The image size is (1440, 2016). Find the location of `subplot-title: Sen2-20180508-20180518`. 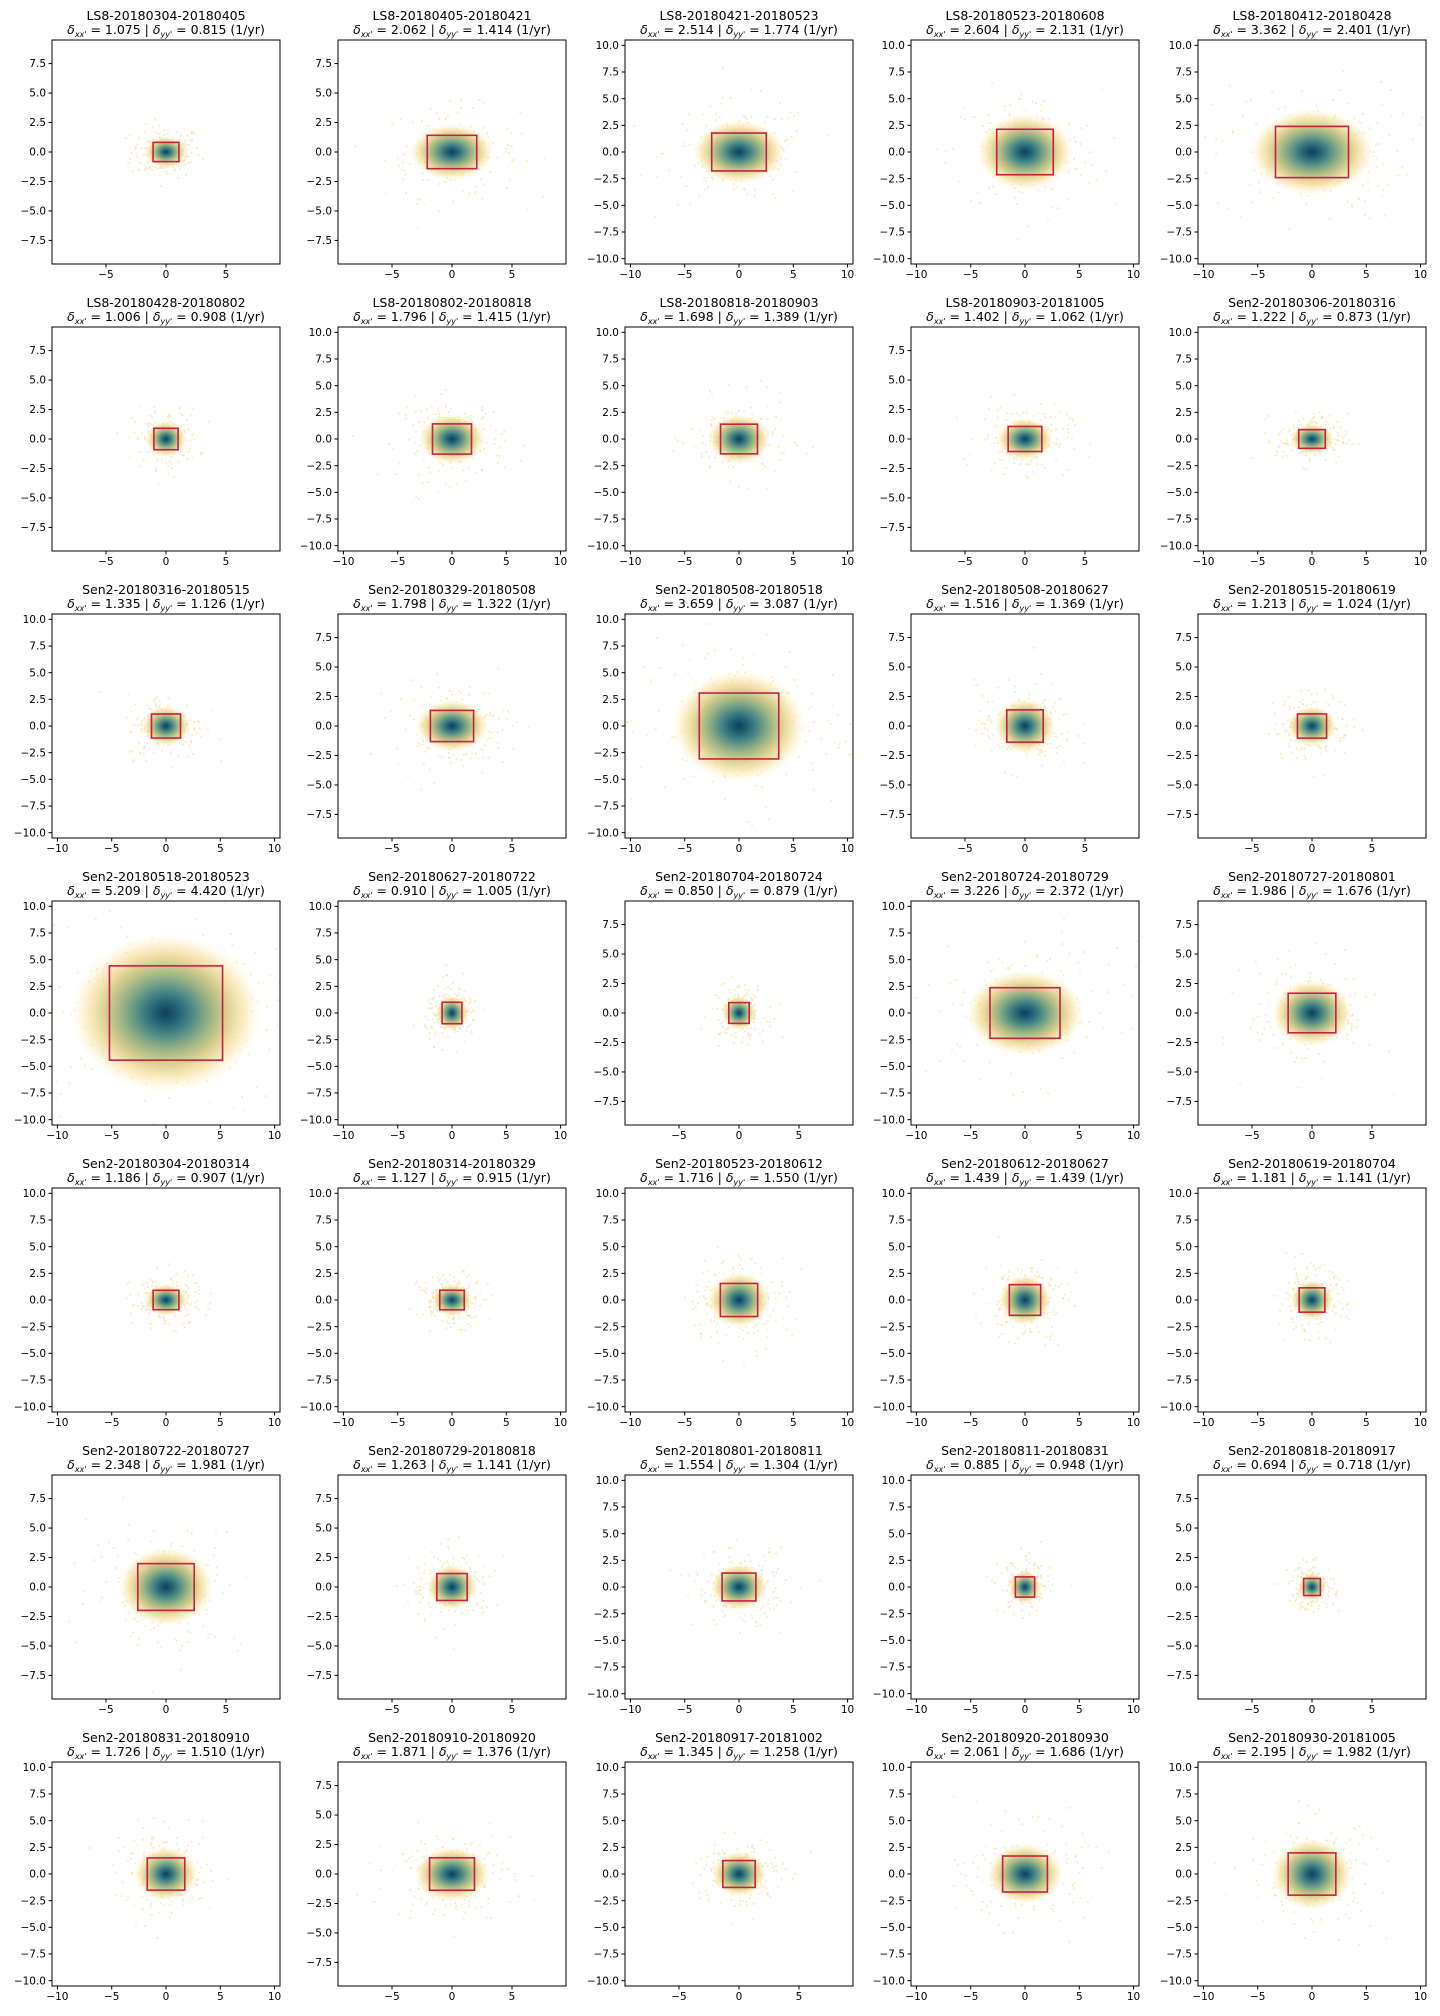

subplot-title: Sen2-20180508-20180518 is located at coordinates (739, 589).